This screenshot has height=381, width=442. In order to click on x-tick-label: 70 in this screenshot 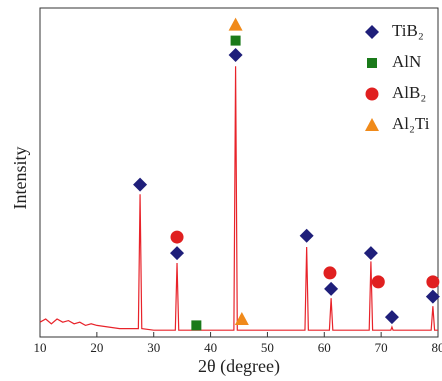, I will do `click(381, 347)`.